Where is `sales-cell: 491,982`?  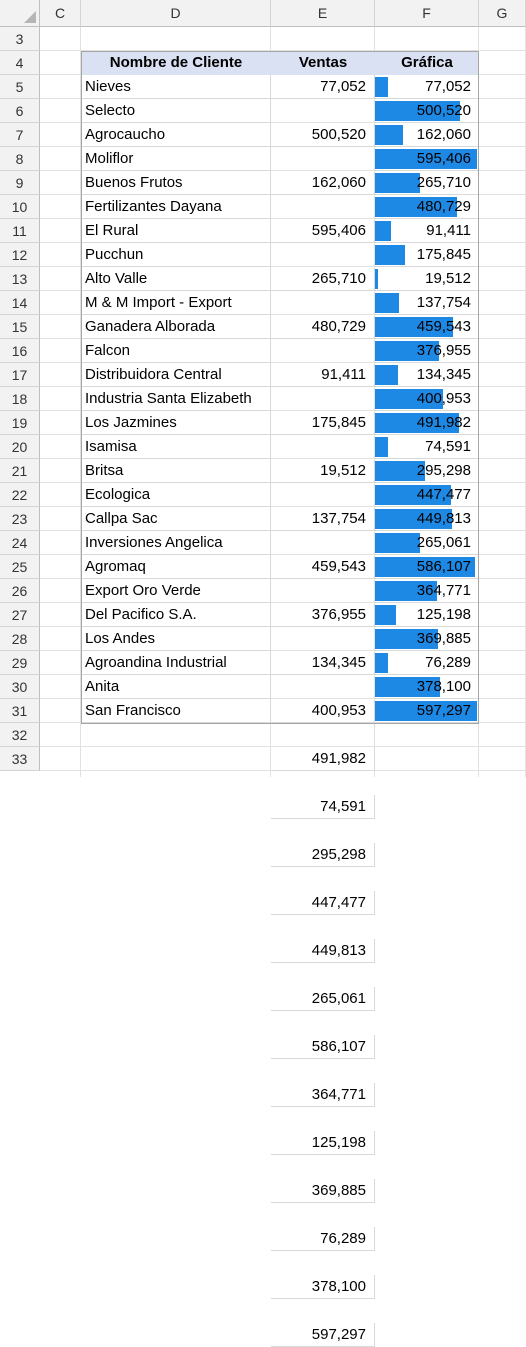 sales-cell: 491,982 is located at coordinates (323, 759).